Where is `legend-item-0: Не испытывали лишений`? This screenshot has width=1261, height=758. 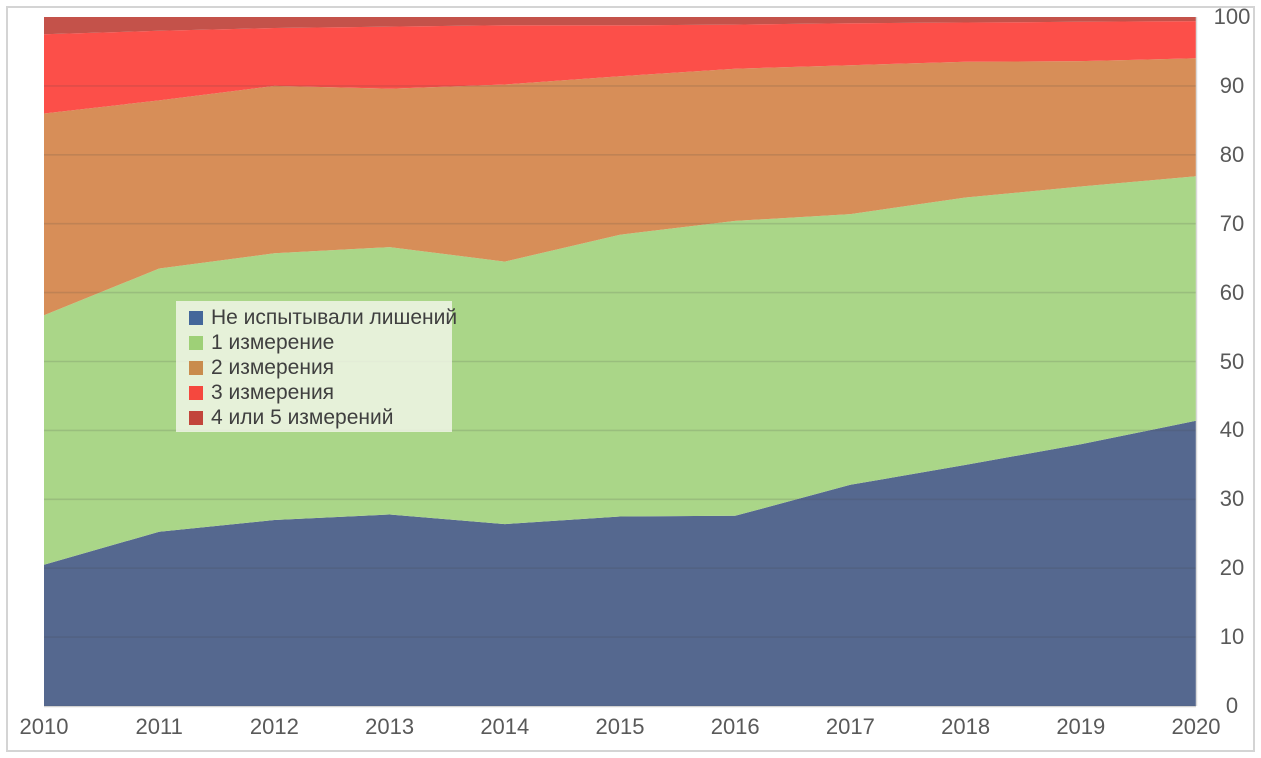 legend-item-0: Не испытывали лишений is located at coordinates (323, 318).